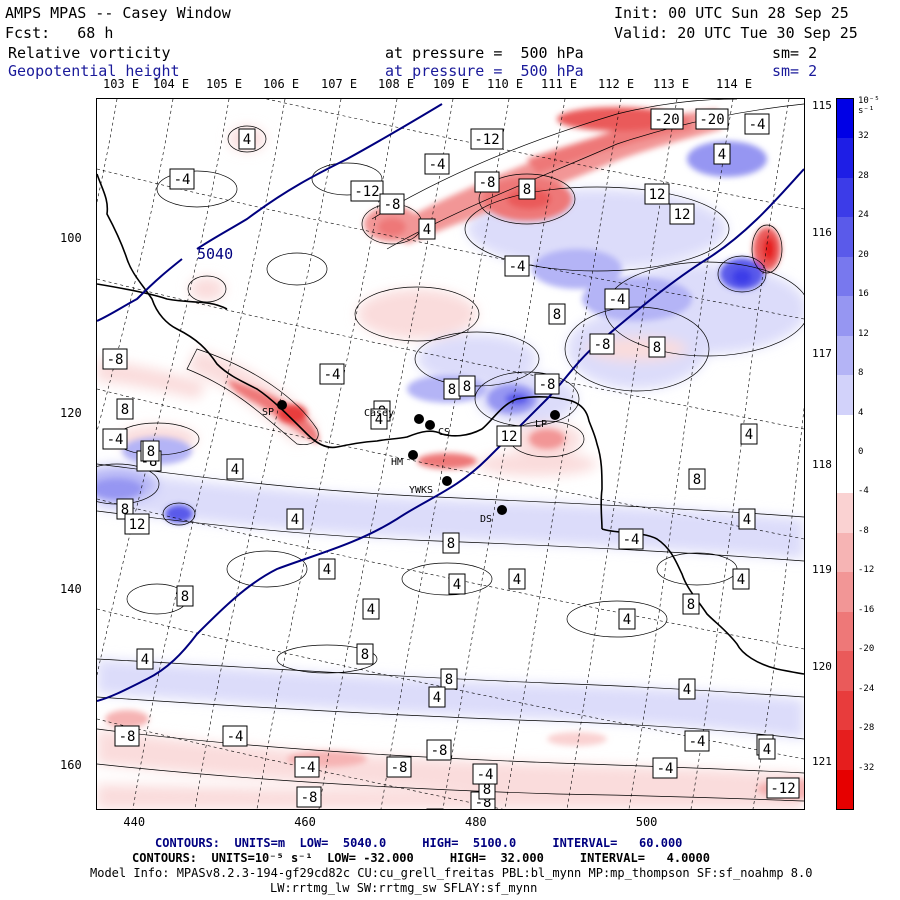 The width and height of the screenshot is (900, 900). I want to click on contour-value-label: -12, so click(367, 191).